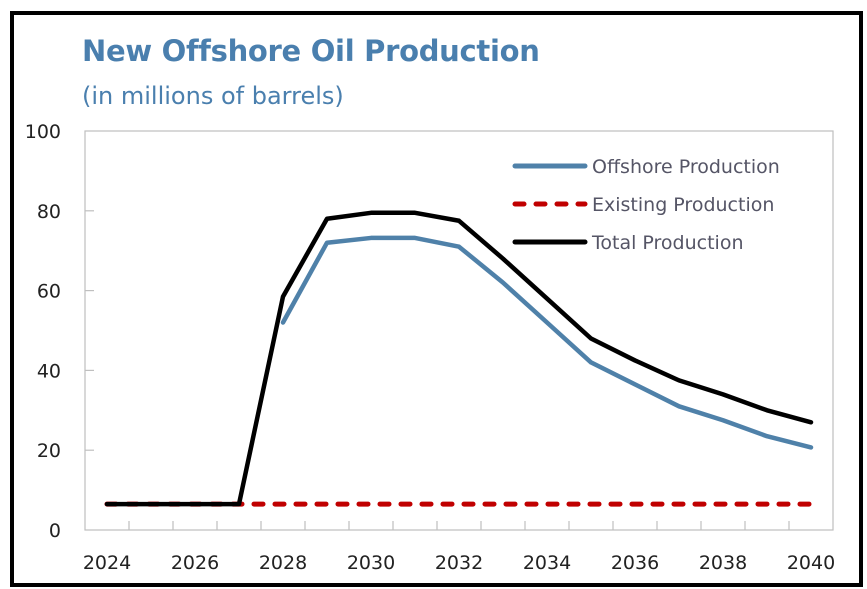 The height and width of the screenshot is (589, 867). Describe the element at coordinates (635, 563) in the screenshot. I see `x-tick-label: 2036` at that location.